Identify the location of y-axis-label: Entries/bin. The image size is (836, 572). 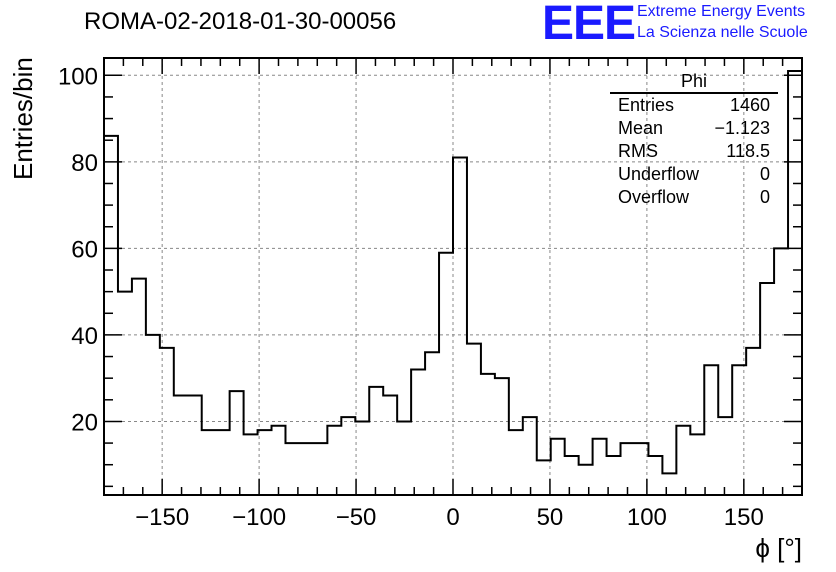
(23, 118).